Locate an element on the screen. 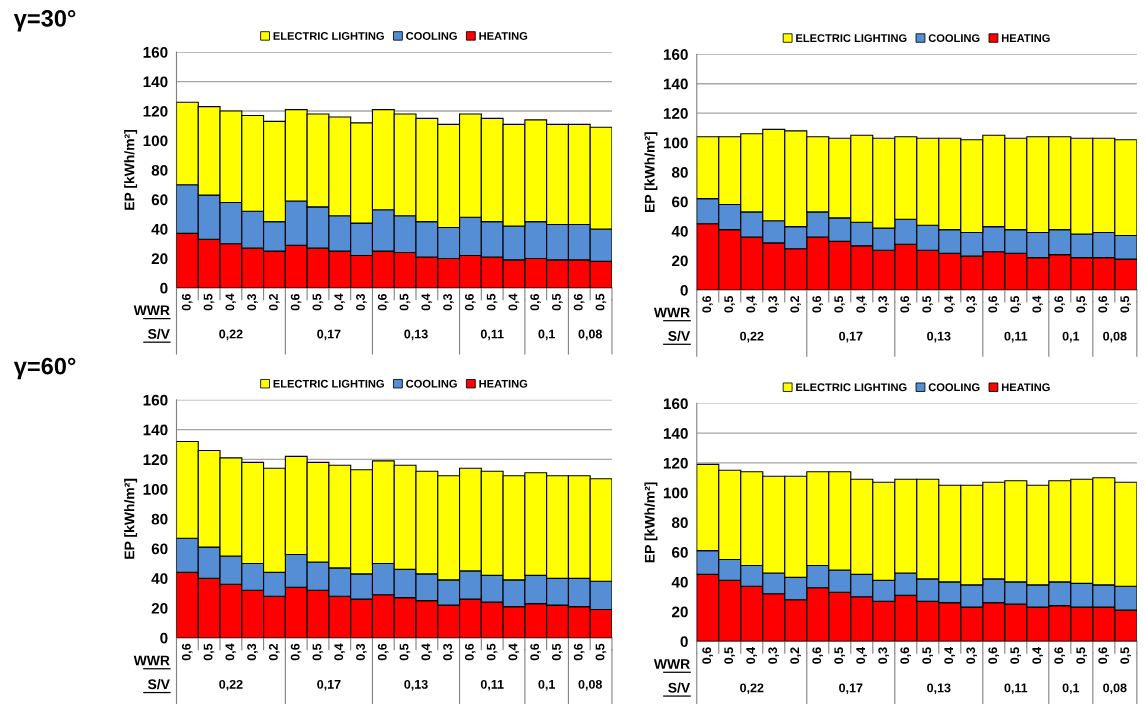  legend-label: COOLING is located at coordinates (431, 383).